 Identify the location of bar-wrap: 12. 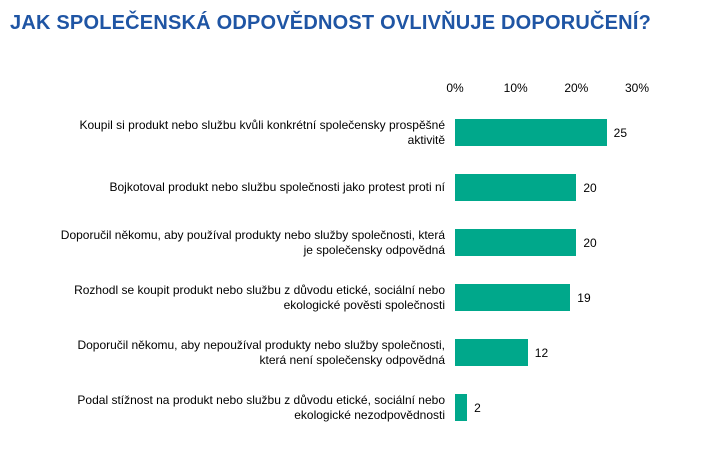
(501, 352).